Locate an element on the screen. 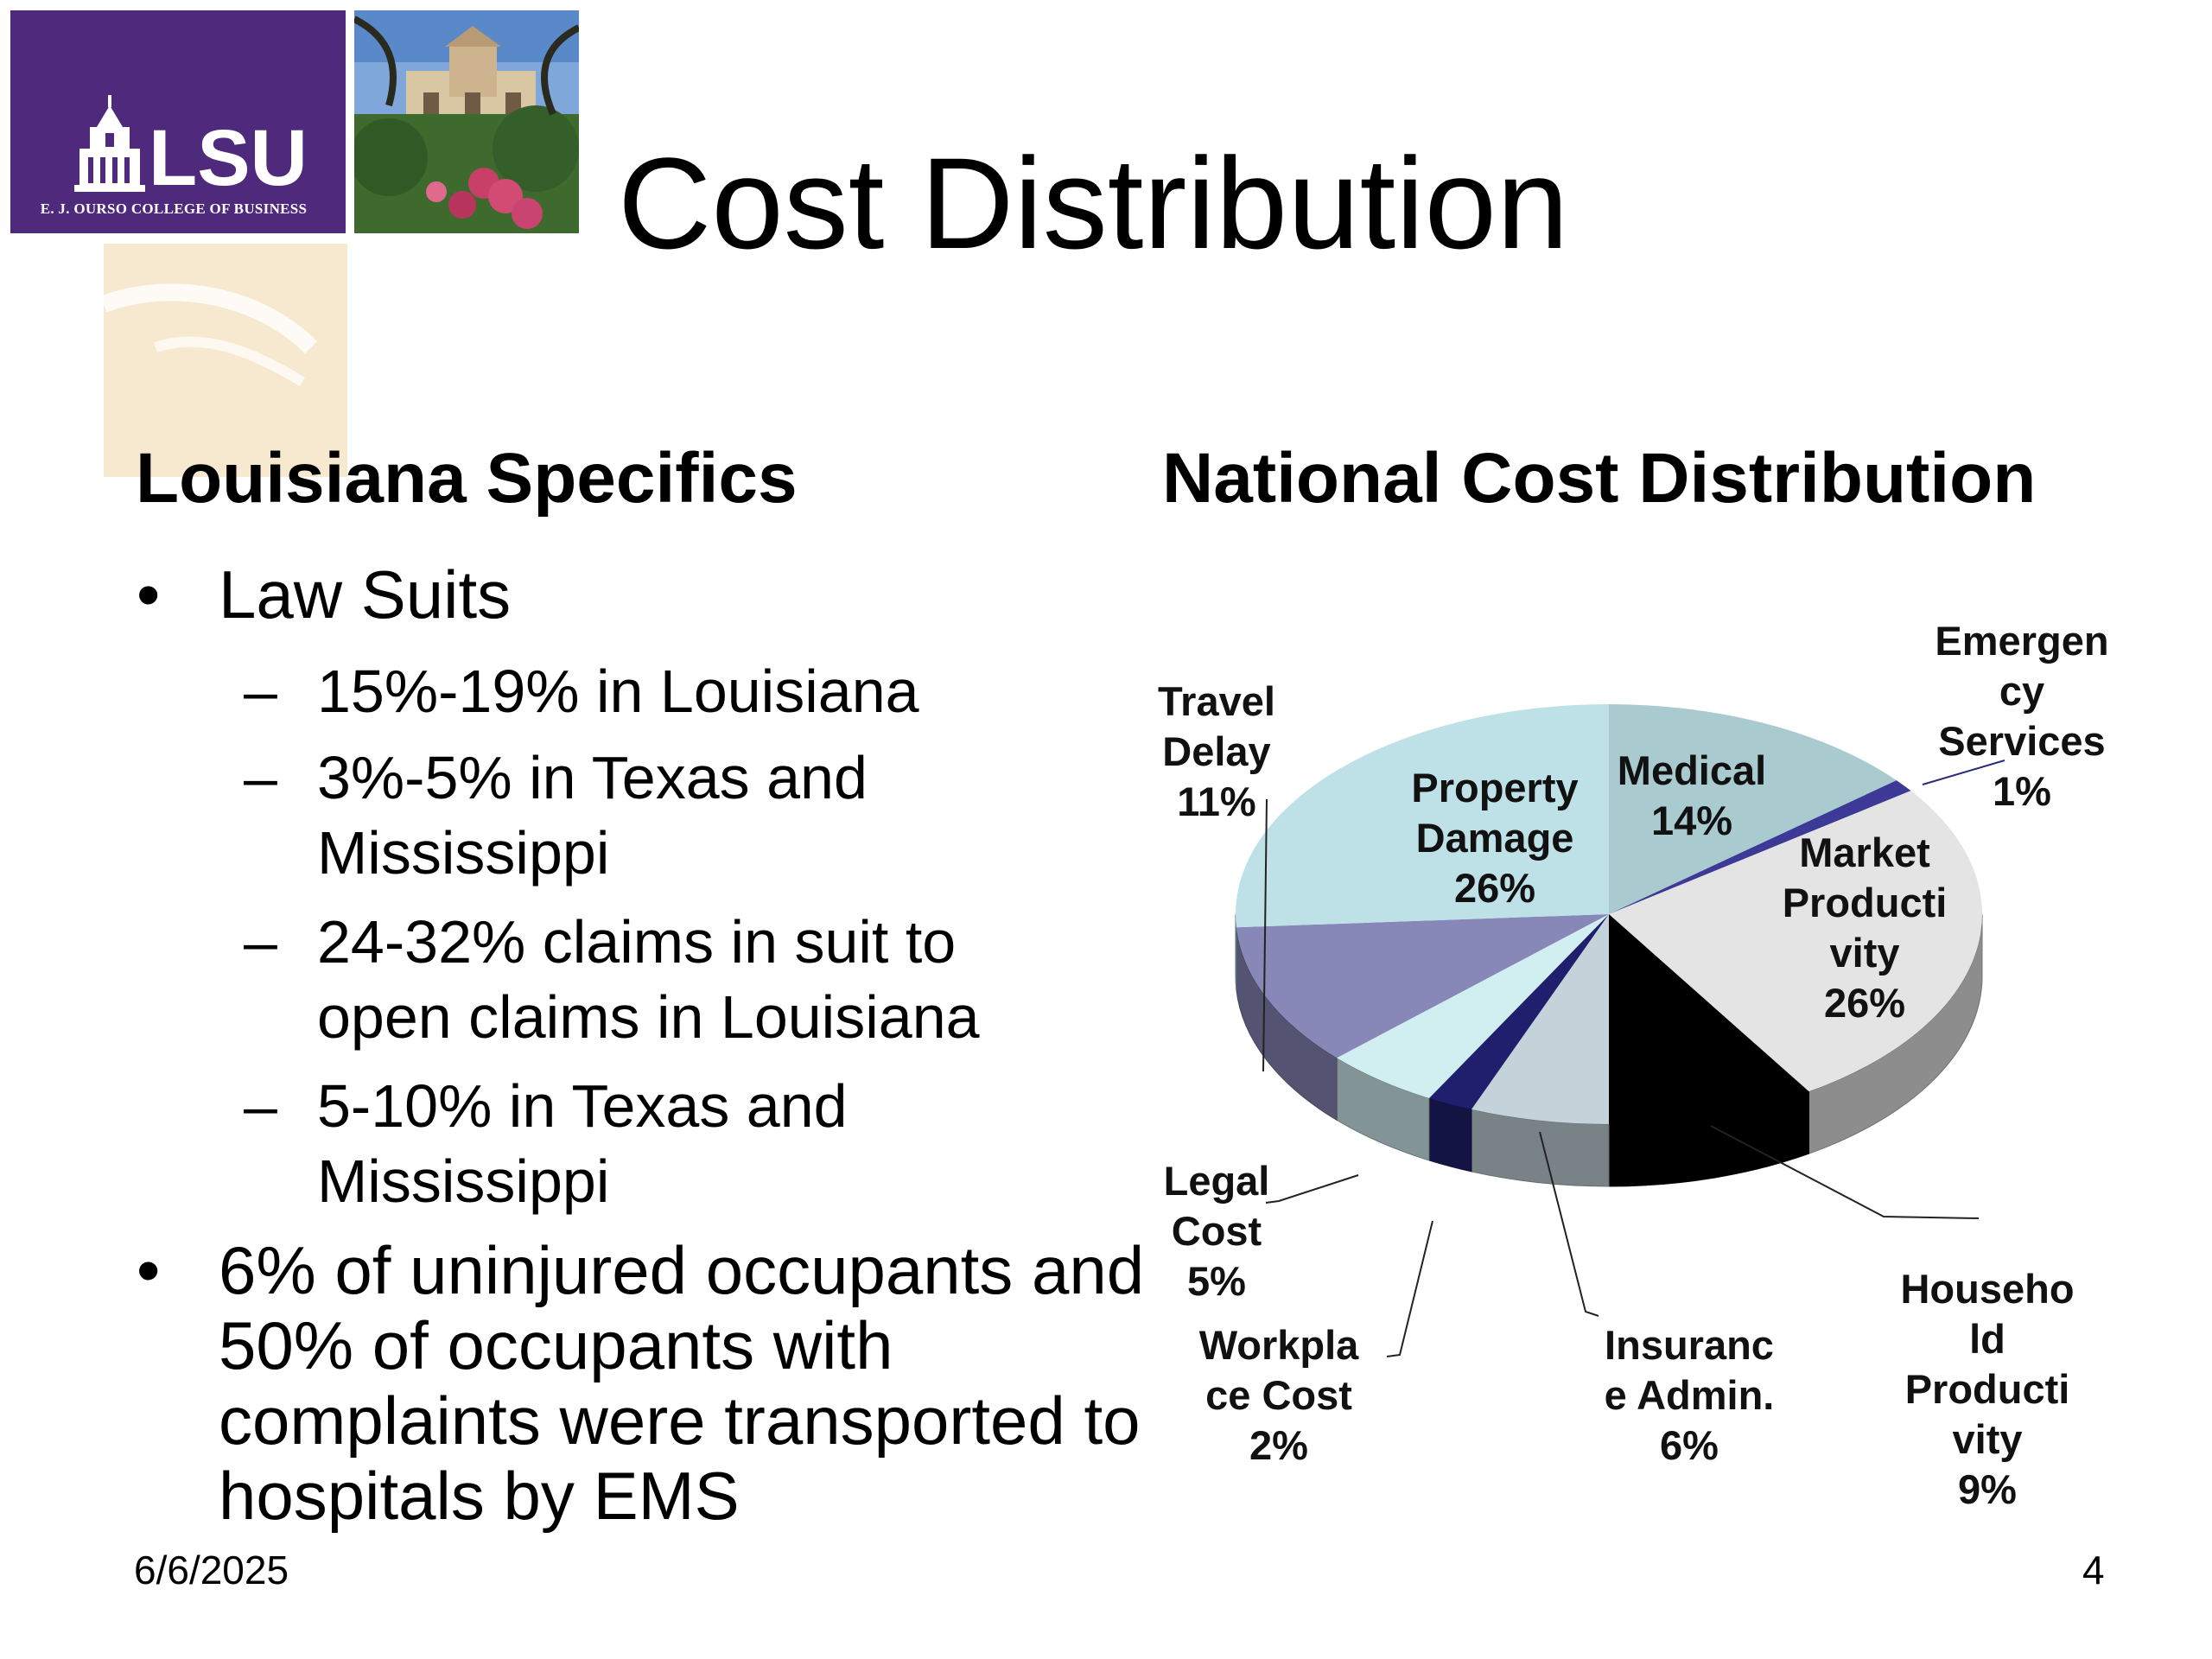 The height and width of the screenshot is (1659, 2212). leader-line-emergency-services is located at coordinates (1963, 772).